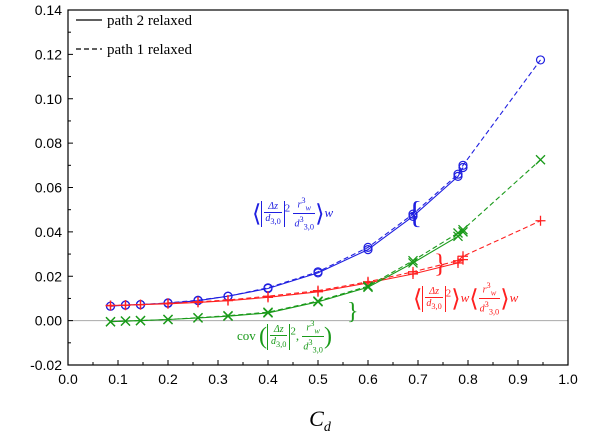  What do you see at coordinates (48, 188) in the screenshot?
I see `y-tick-label: 0.06` at bounding box center [48, 188].